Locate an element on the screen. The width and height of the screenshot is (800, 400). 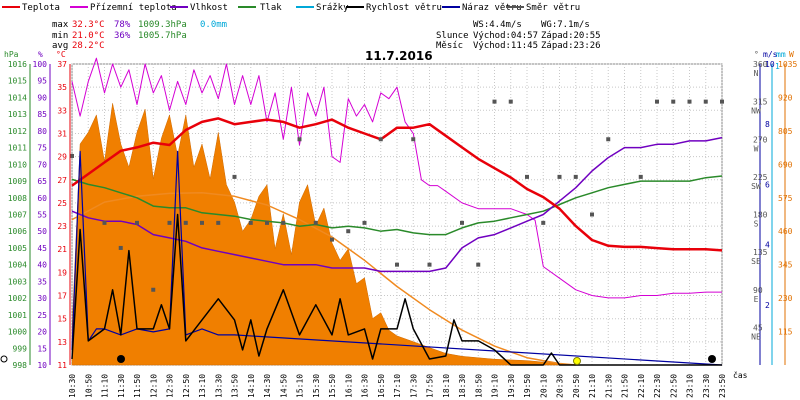
stat-wg: WG:7.1m/s is located at coordinates (565, 25).